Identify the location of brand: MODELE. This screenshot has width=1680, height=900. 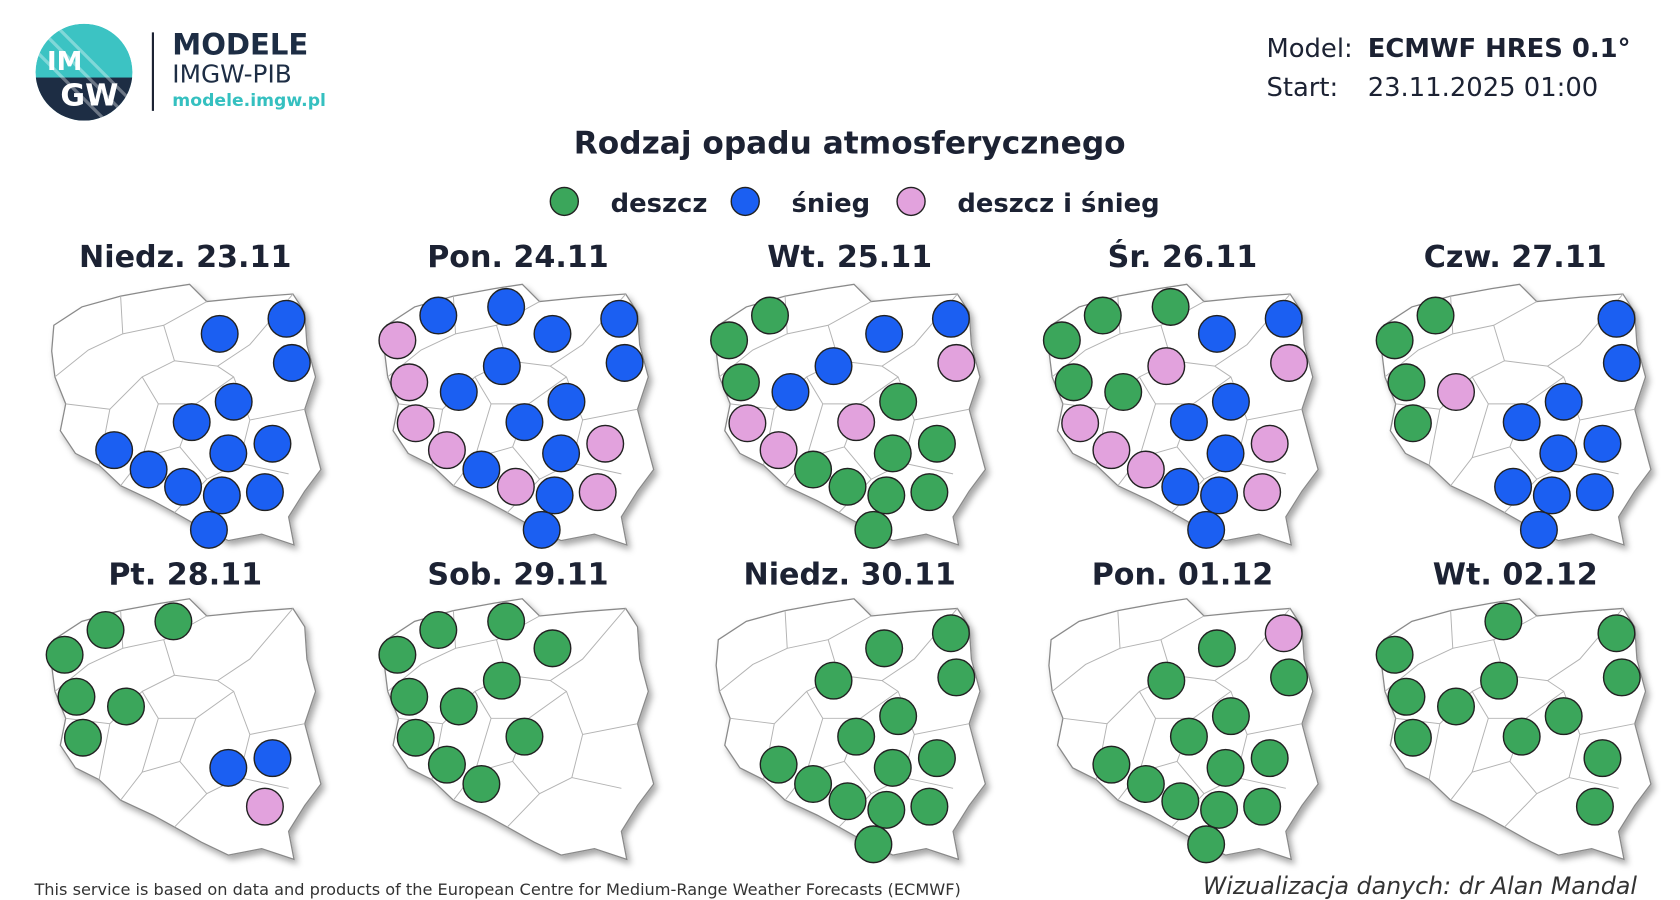
(240, 44).